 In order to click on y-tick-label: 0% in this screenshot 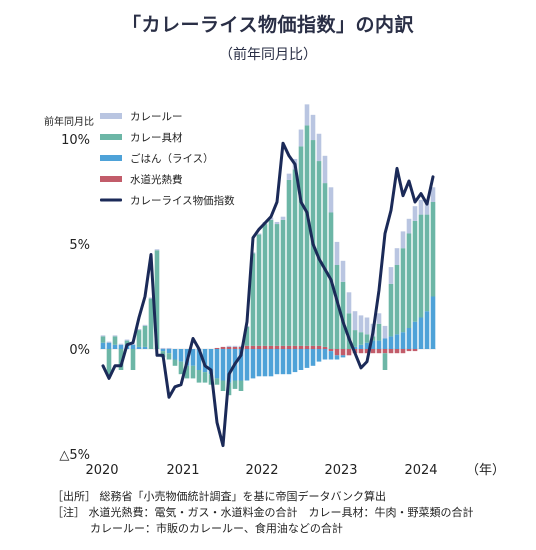, I will do `click(79, 350)`.